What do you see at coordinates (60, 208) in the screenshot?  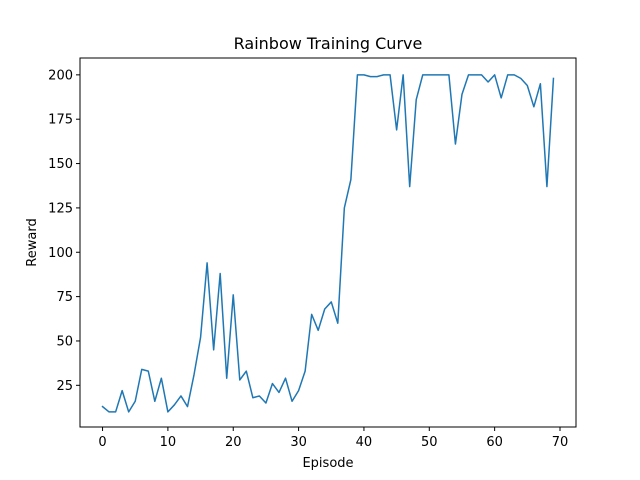 I see `y-tick-label: 125` at bounding box center [60, 208].